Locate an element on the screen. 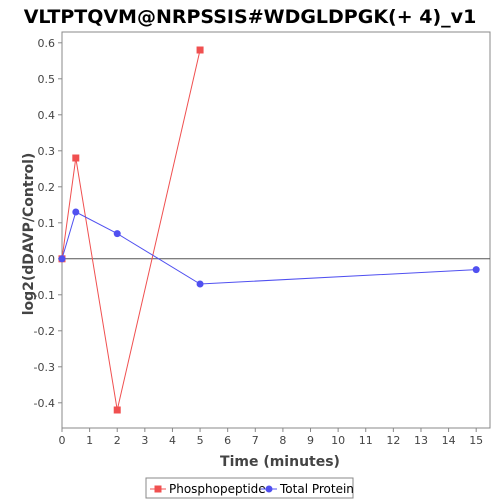  x-tick-label: 15 is located at coordinates (476, 440).